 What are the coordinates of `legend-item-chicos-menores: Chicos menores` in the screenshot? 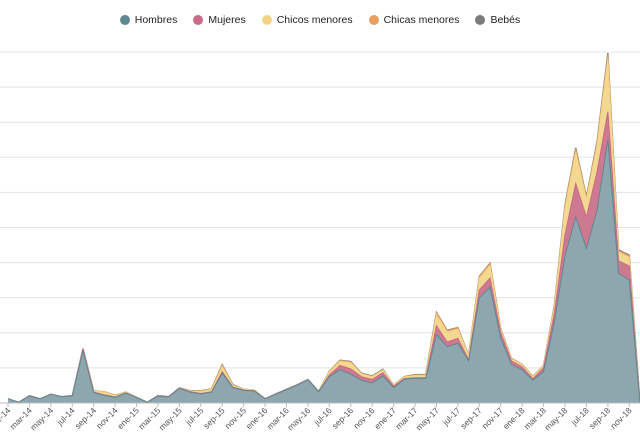 It's located at (307, 20).